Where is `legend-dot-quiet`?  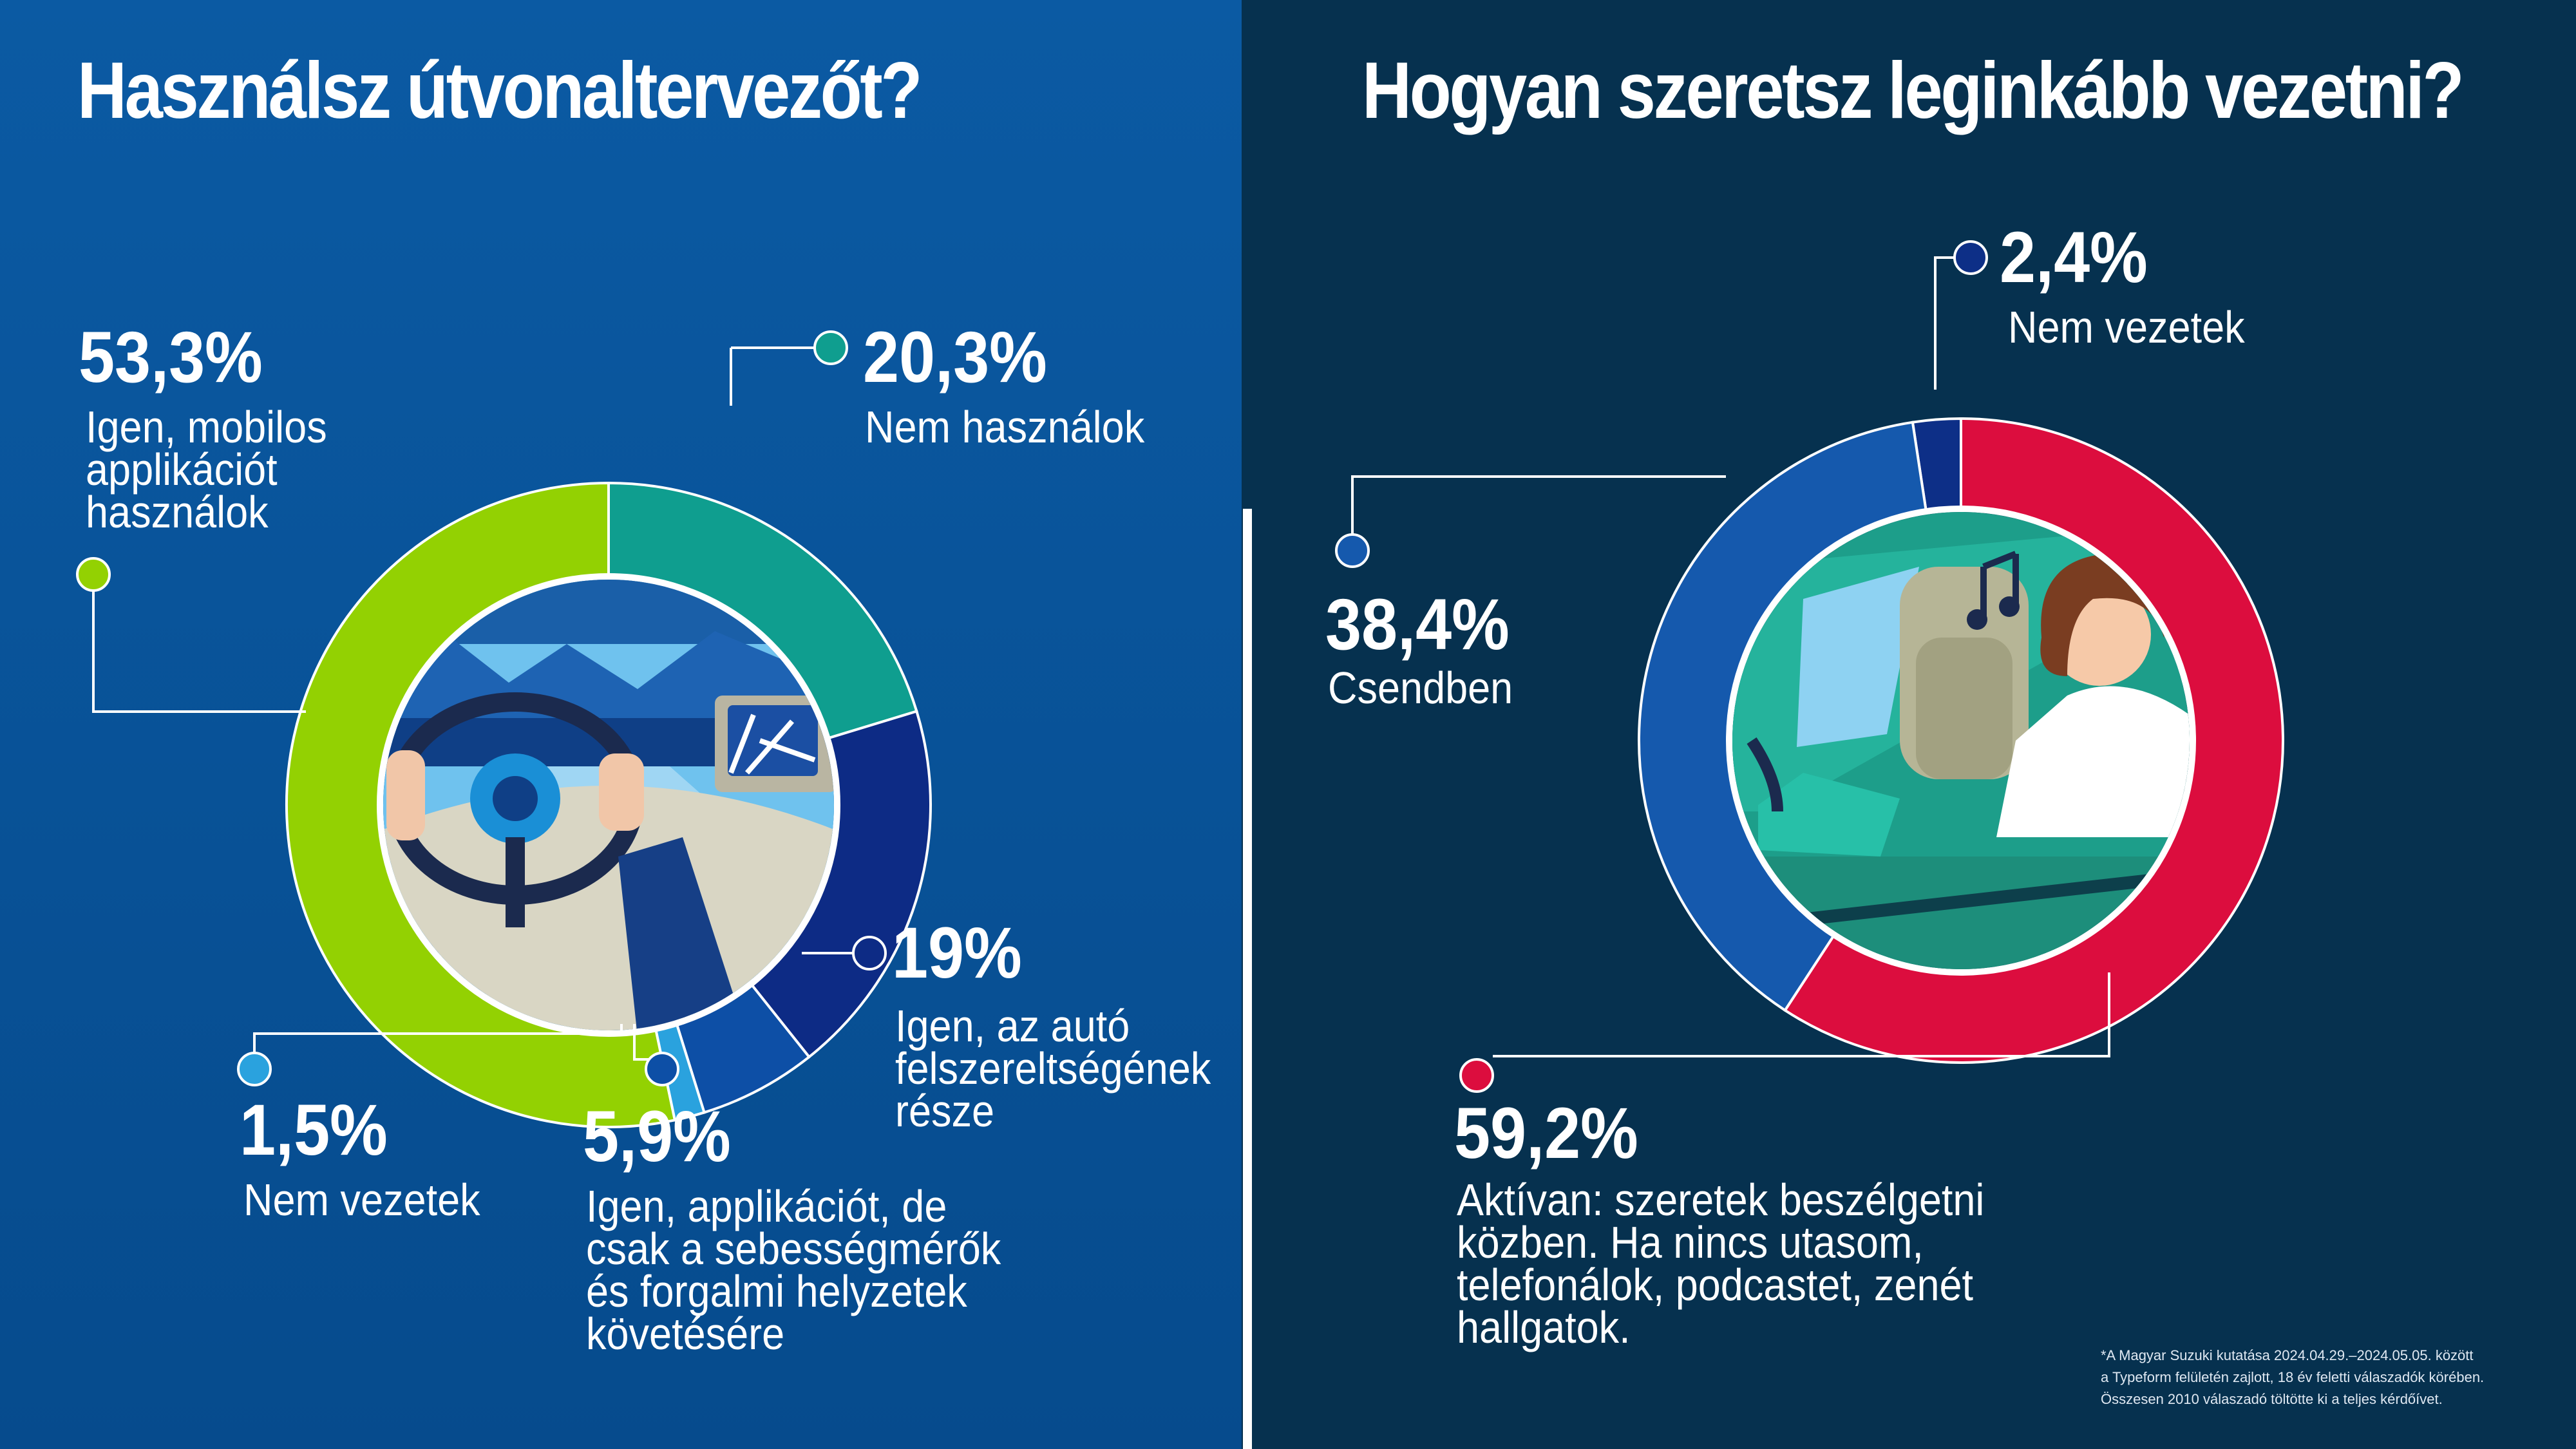 legend-dot-quiet is located at coordinates (1352, 550).